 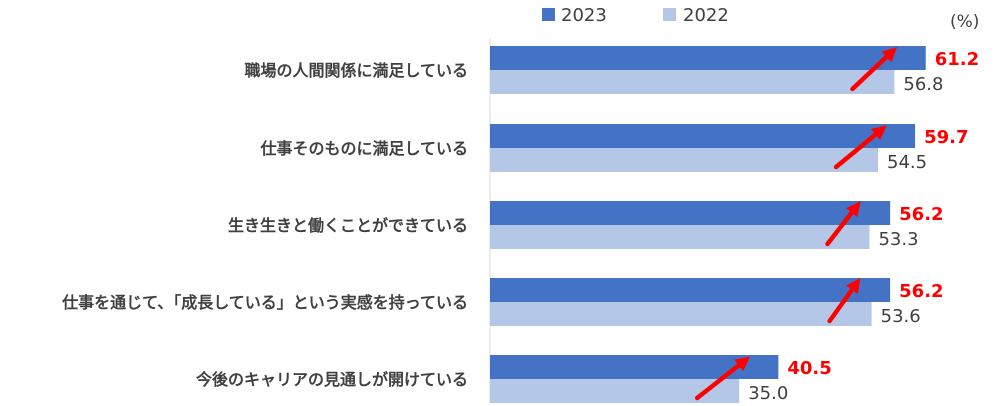 I want to click on value-label-2023: 59.7, so click(x=946, y=137).